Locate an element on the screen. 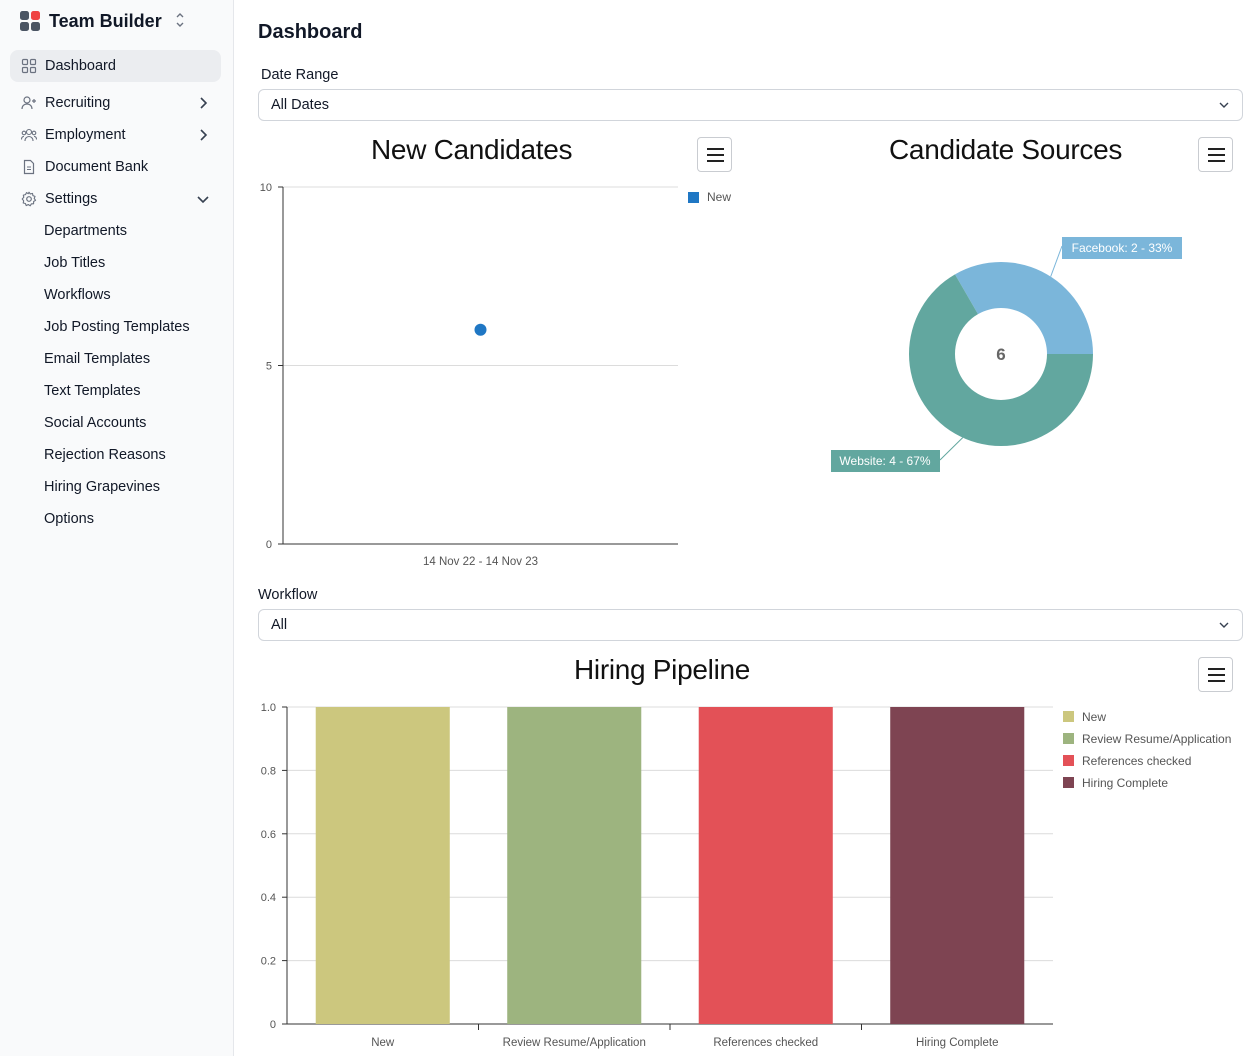  y-tick-label: 1.0 is located at coordinates (268, 708).